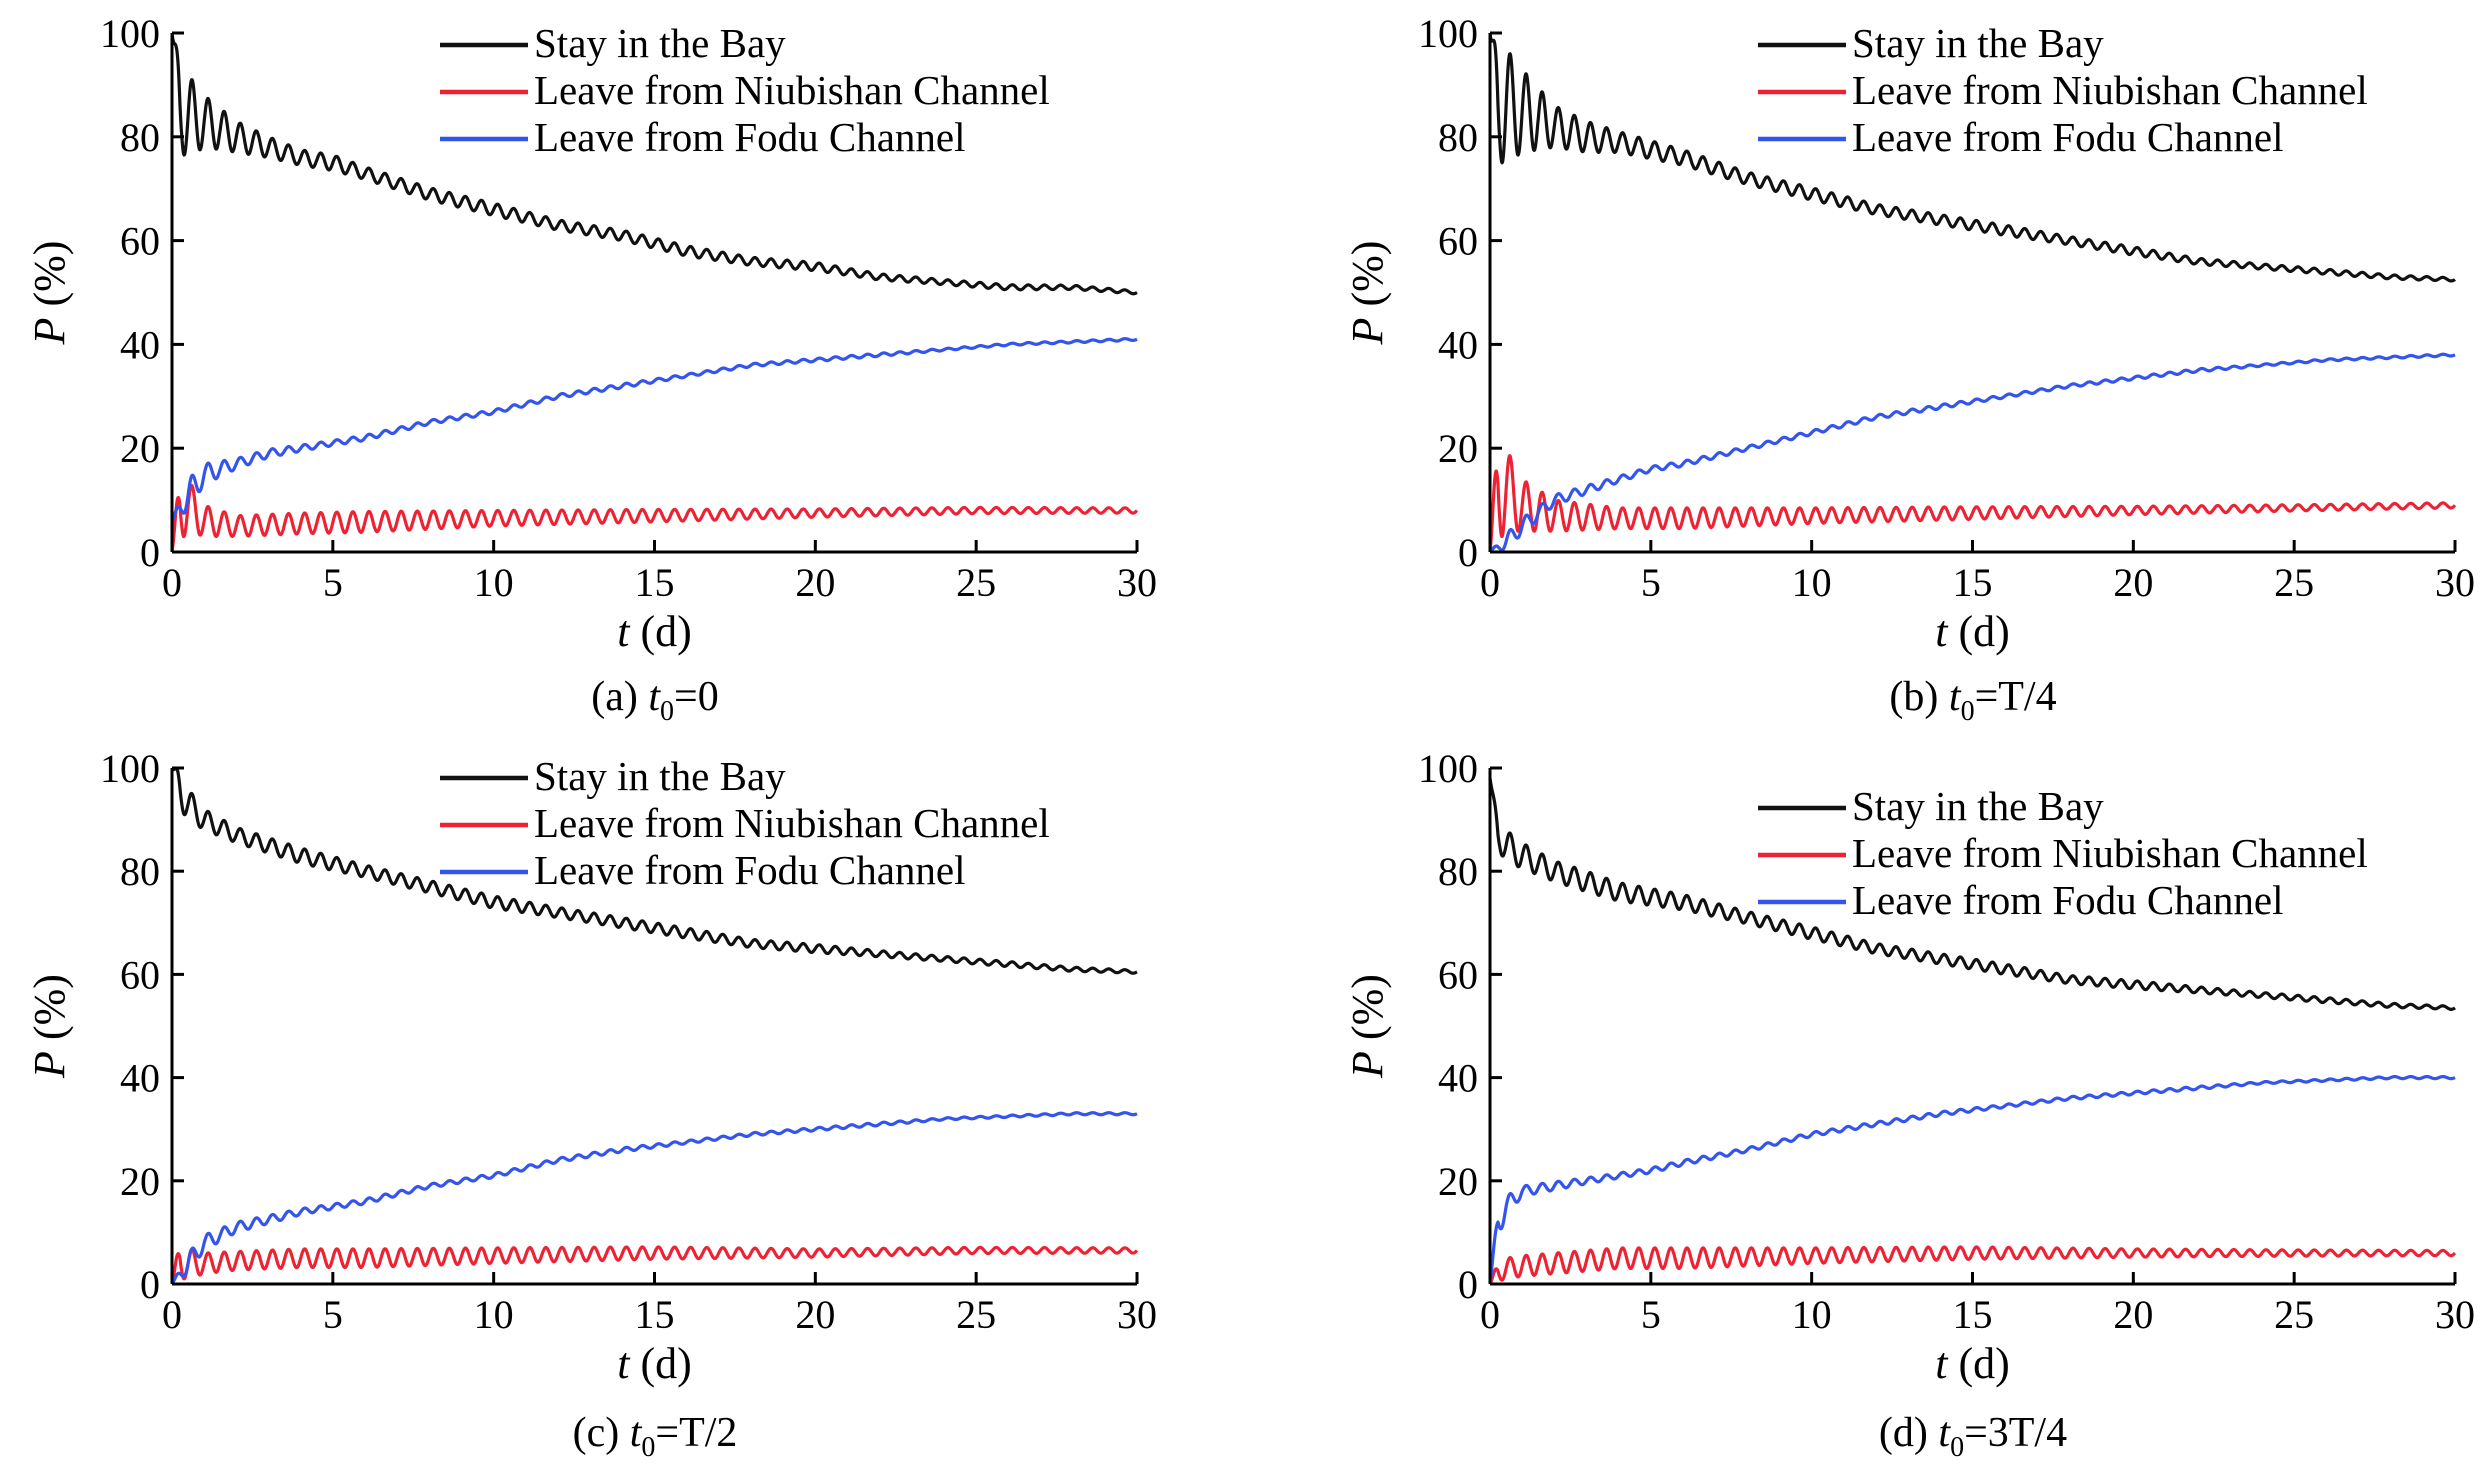 The width and height of the screenshot is (2481, 1483). What do you see at coordinates (1908, 1433) in the screenshot?
I see `caption-prefix: (d)` at bounding box center [1908, 1433].